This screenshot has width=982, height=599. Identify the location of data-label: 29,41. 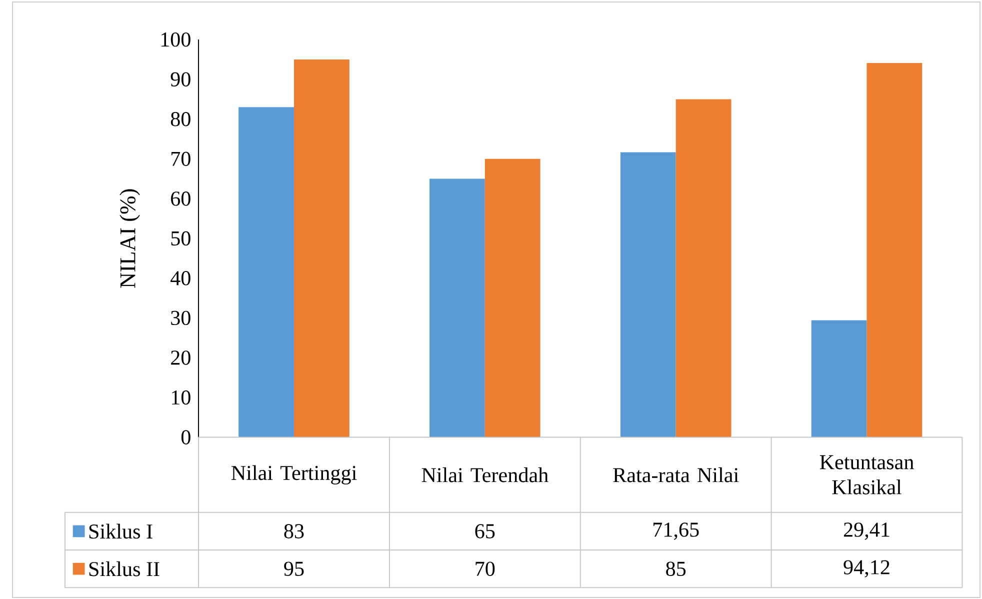
(867, 531).